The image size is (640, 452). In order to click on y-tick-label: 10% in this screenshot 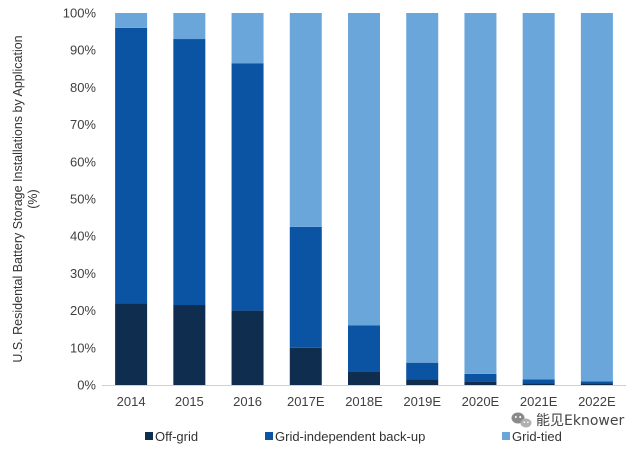, I will do `click(83, 347)`.